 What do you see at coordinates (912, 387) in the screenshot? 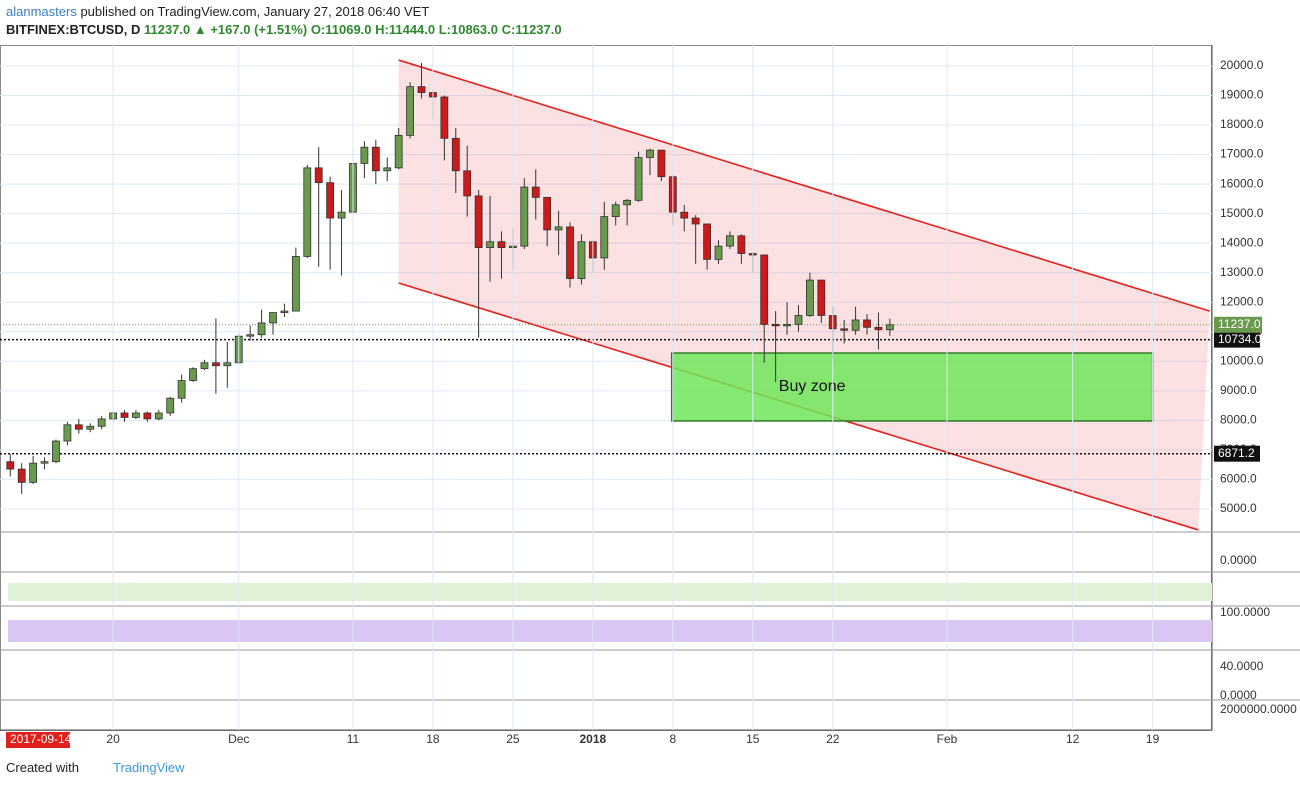
I see `buy-zone` at bounding box center [912, 387].